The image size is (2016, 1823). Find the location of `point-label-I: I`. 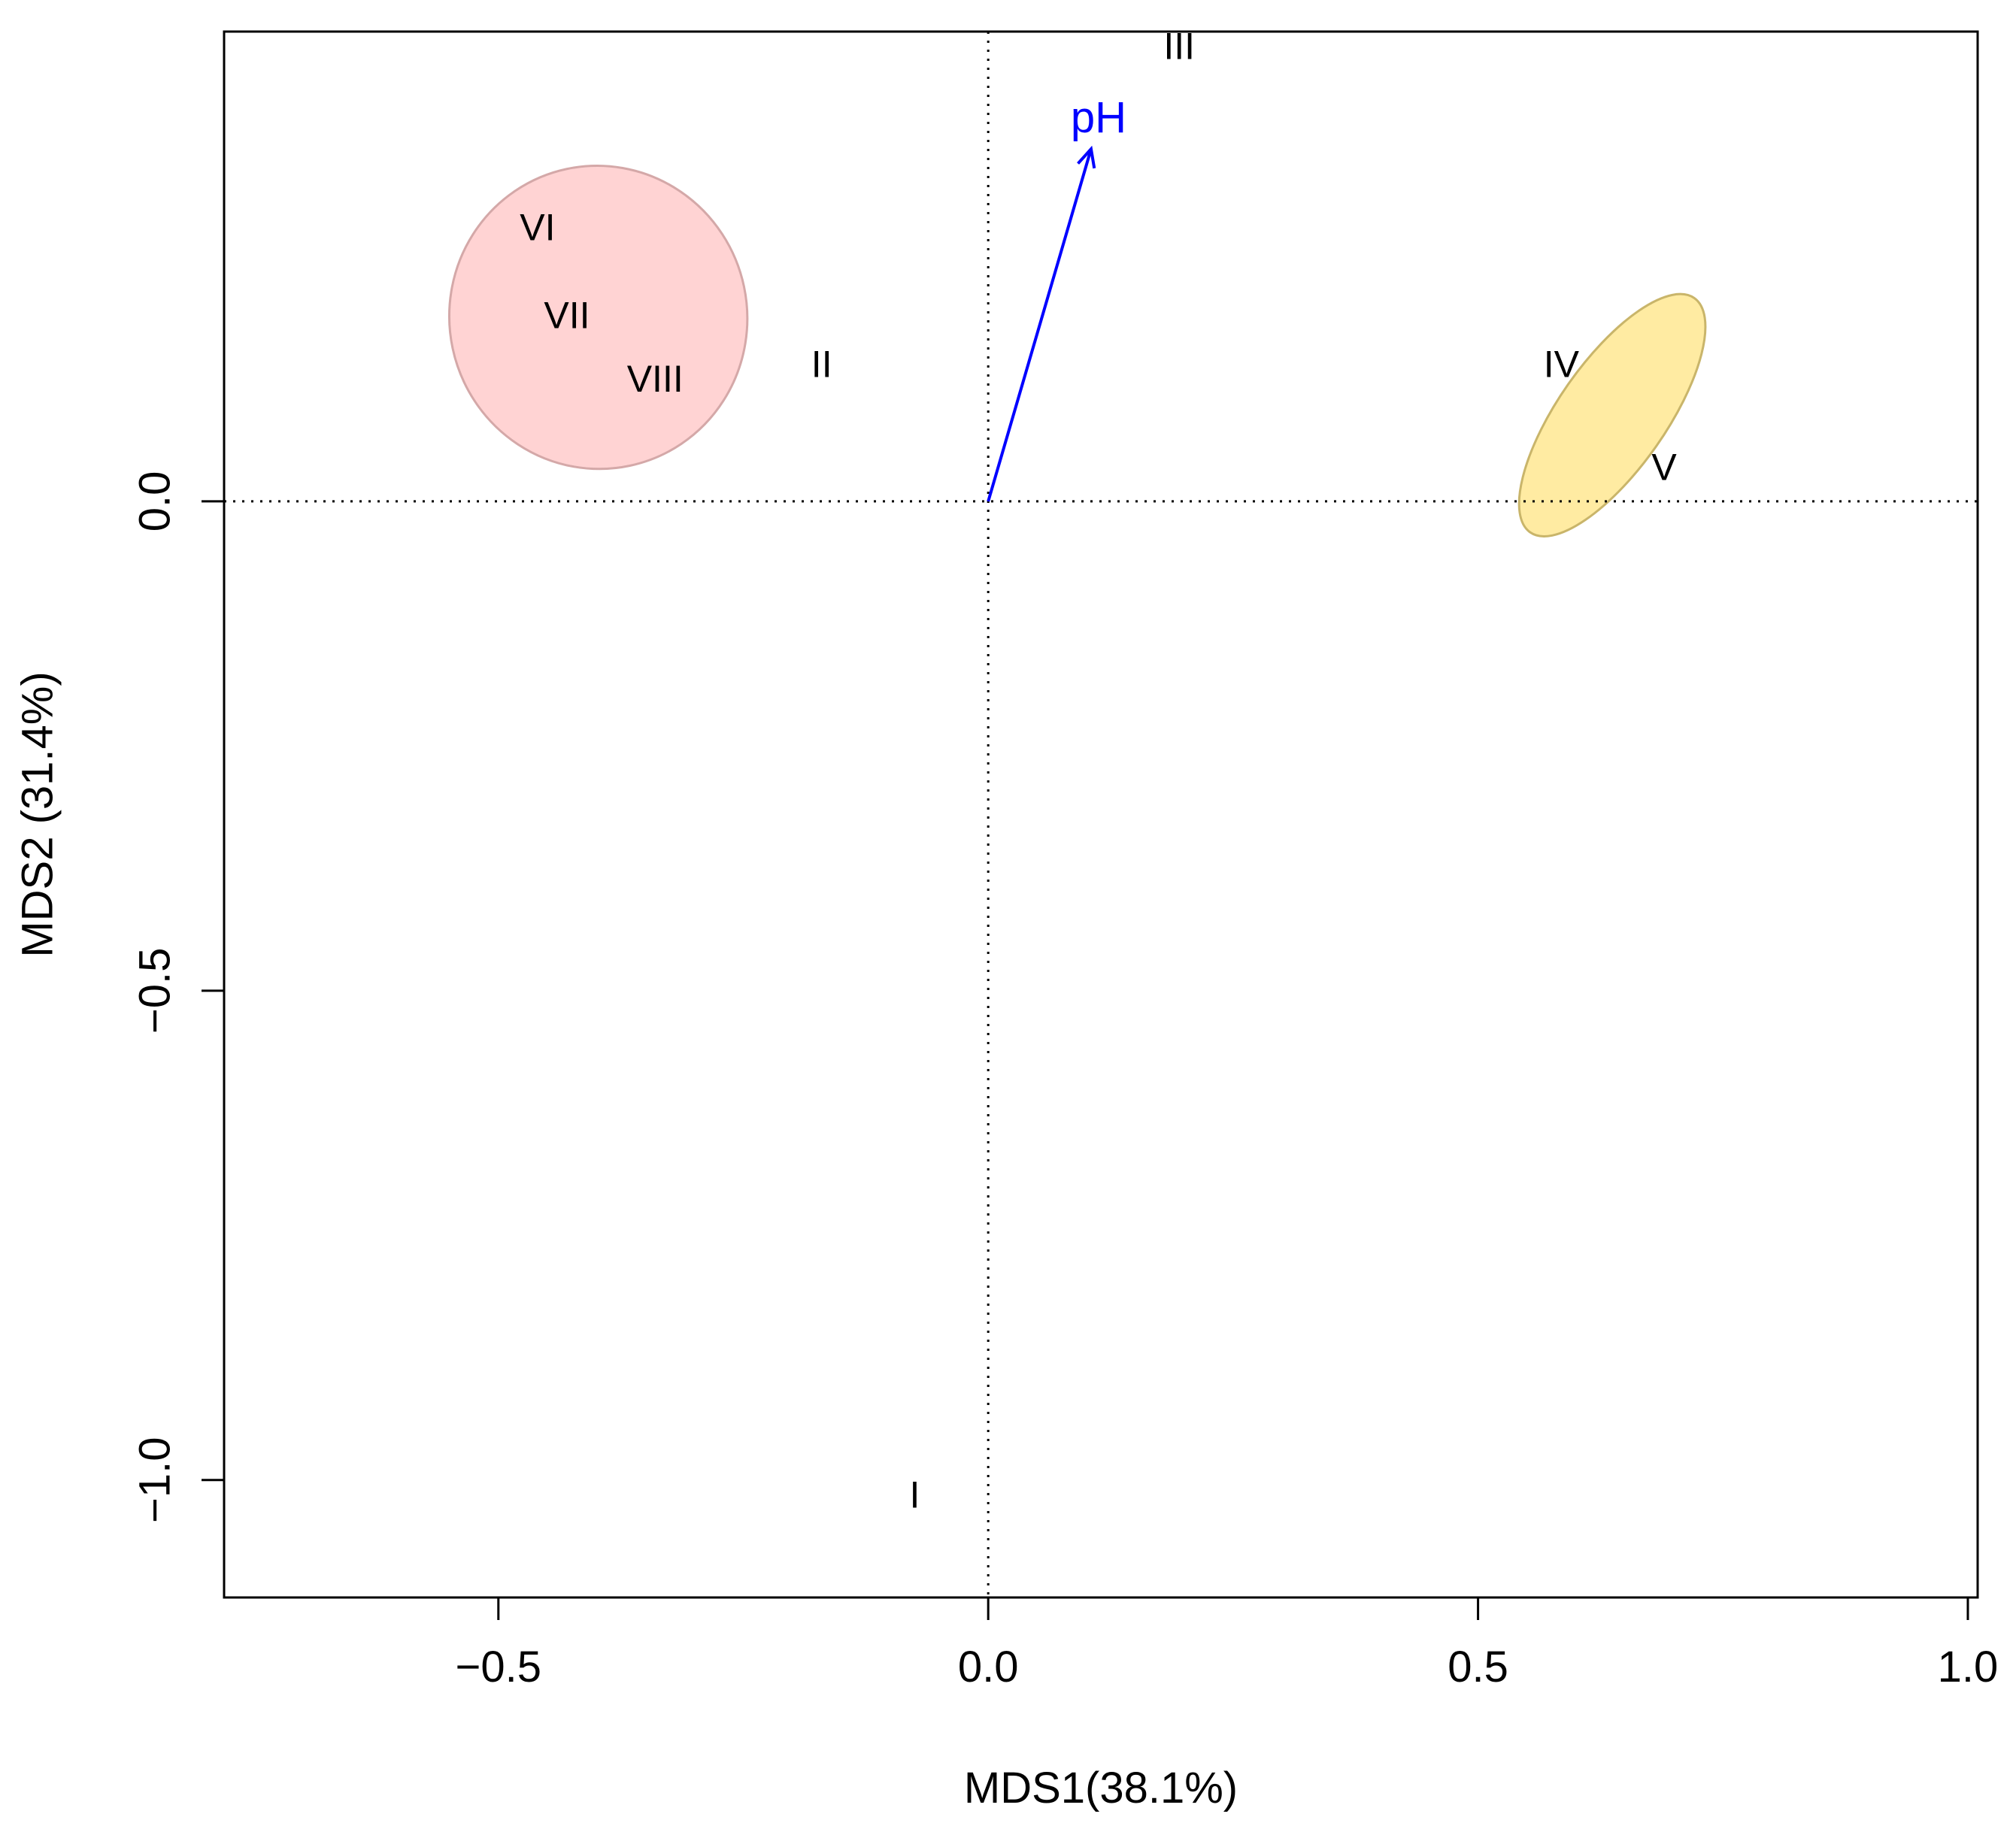

point-label-I: I is located at coordinates (915, 1494).